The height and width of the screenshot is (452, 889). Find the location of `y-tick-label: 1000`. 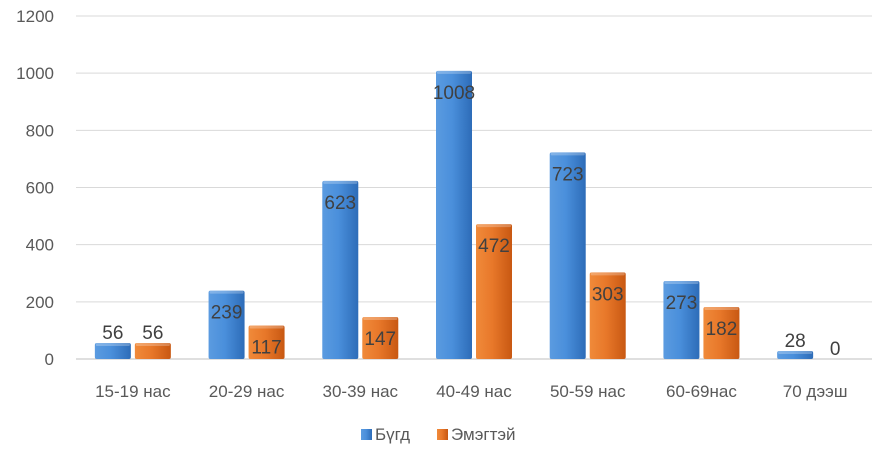

y-tick-label: 1000 is located at coordinates (35, 73).